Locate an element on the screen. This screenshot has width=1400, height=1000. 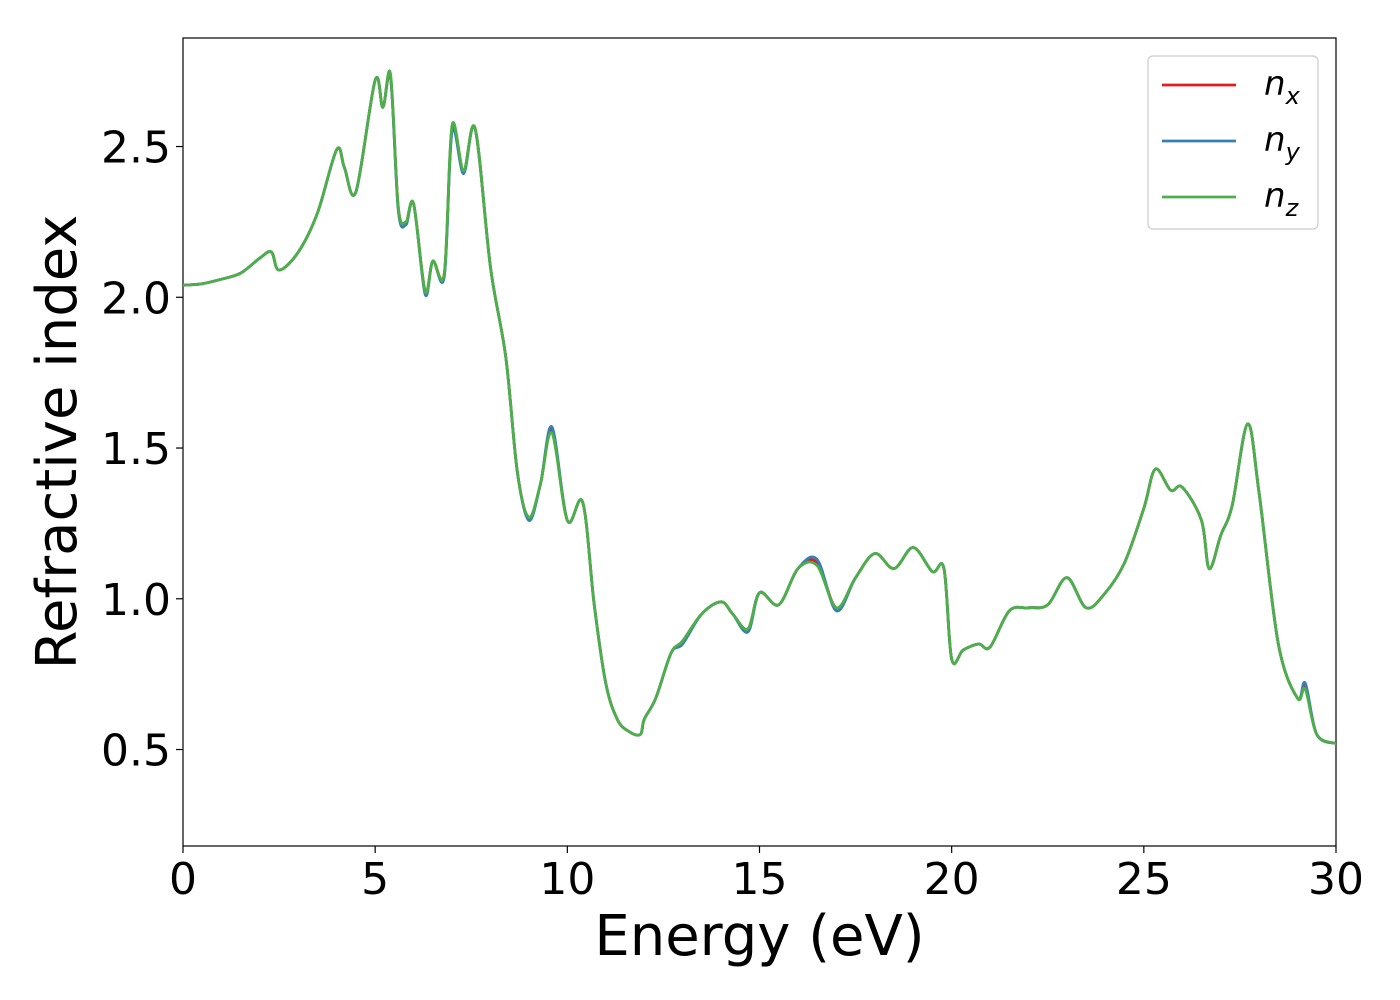
x-tick-label: 5 is located at coordinates (375, 879).